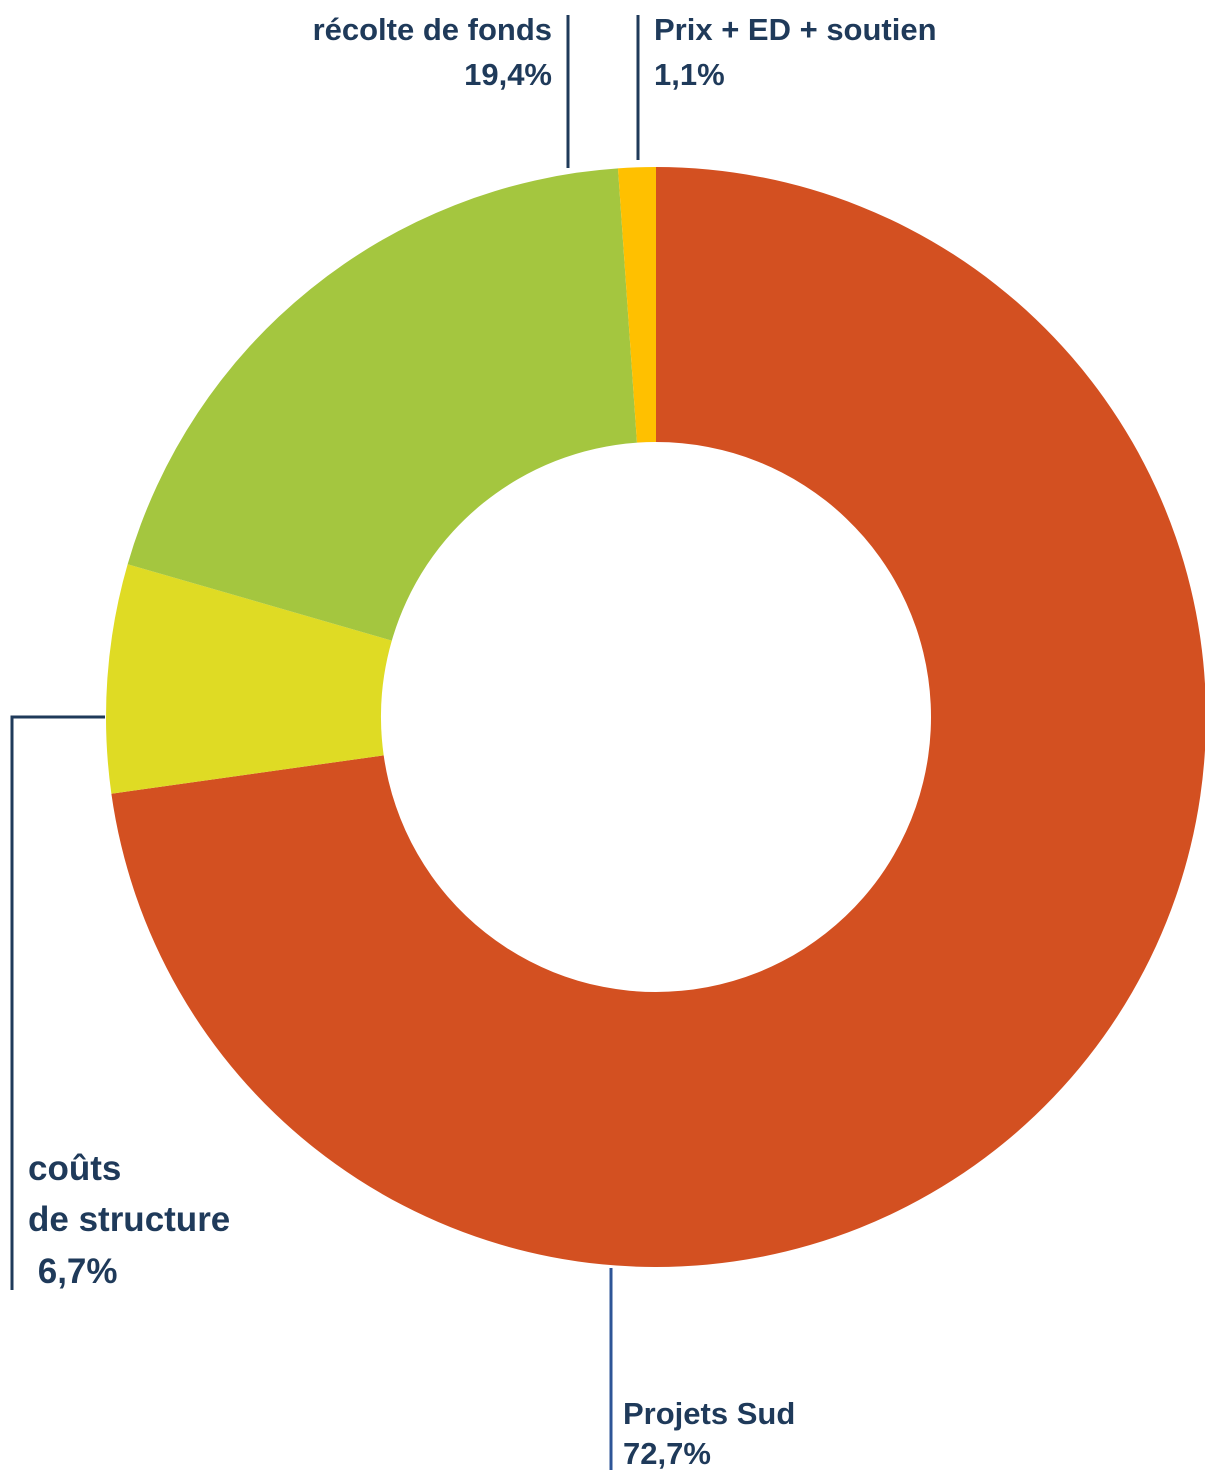 The height and width of the screenshot is (1474, 1205). What do you see at coordinates (432, 29) in the screenshot?
I see `label-recolte-name: récolte de fonds` at bounding box center [432, 29].